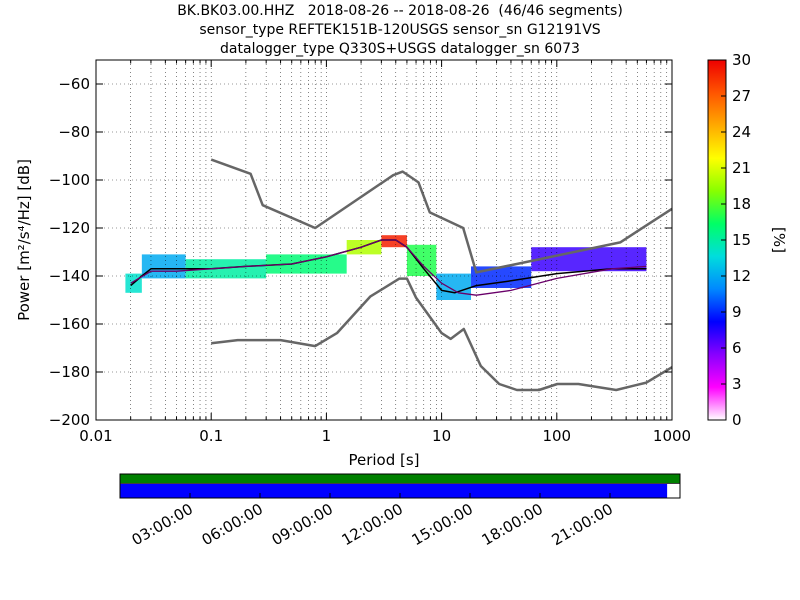 The width and height of the screenshot is (800, 600). I want to click on colorbar-label: [%], so click(779, 240).